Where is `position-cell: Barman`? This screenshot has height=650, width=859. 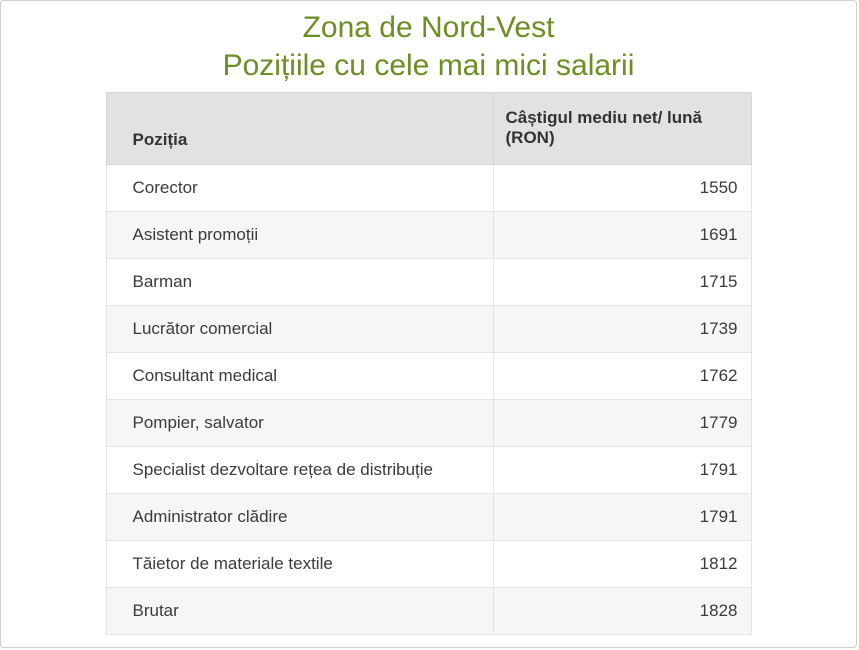
position-cell: Barman is located at coordinates (299, 282).